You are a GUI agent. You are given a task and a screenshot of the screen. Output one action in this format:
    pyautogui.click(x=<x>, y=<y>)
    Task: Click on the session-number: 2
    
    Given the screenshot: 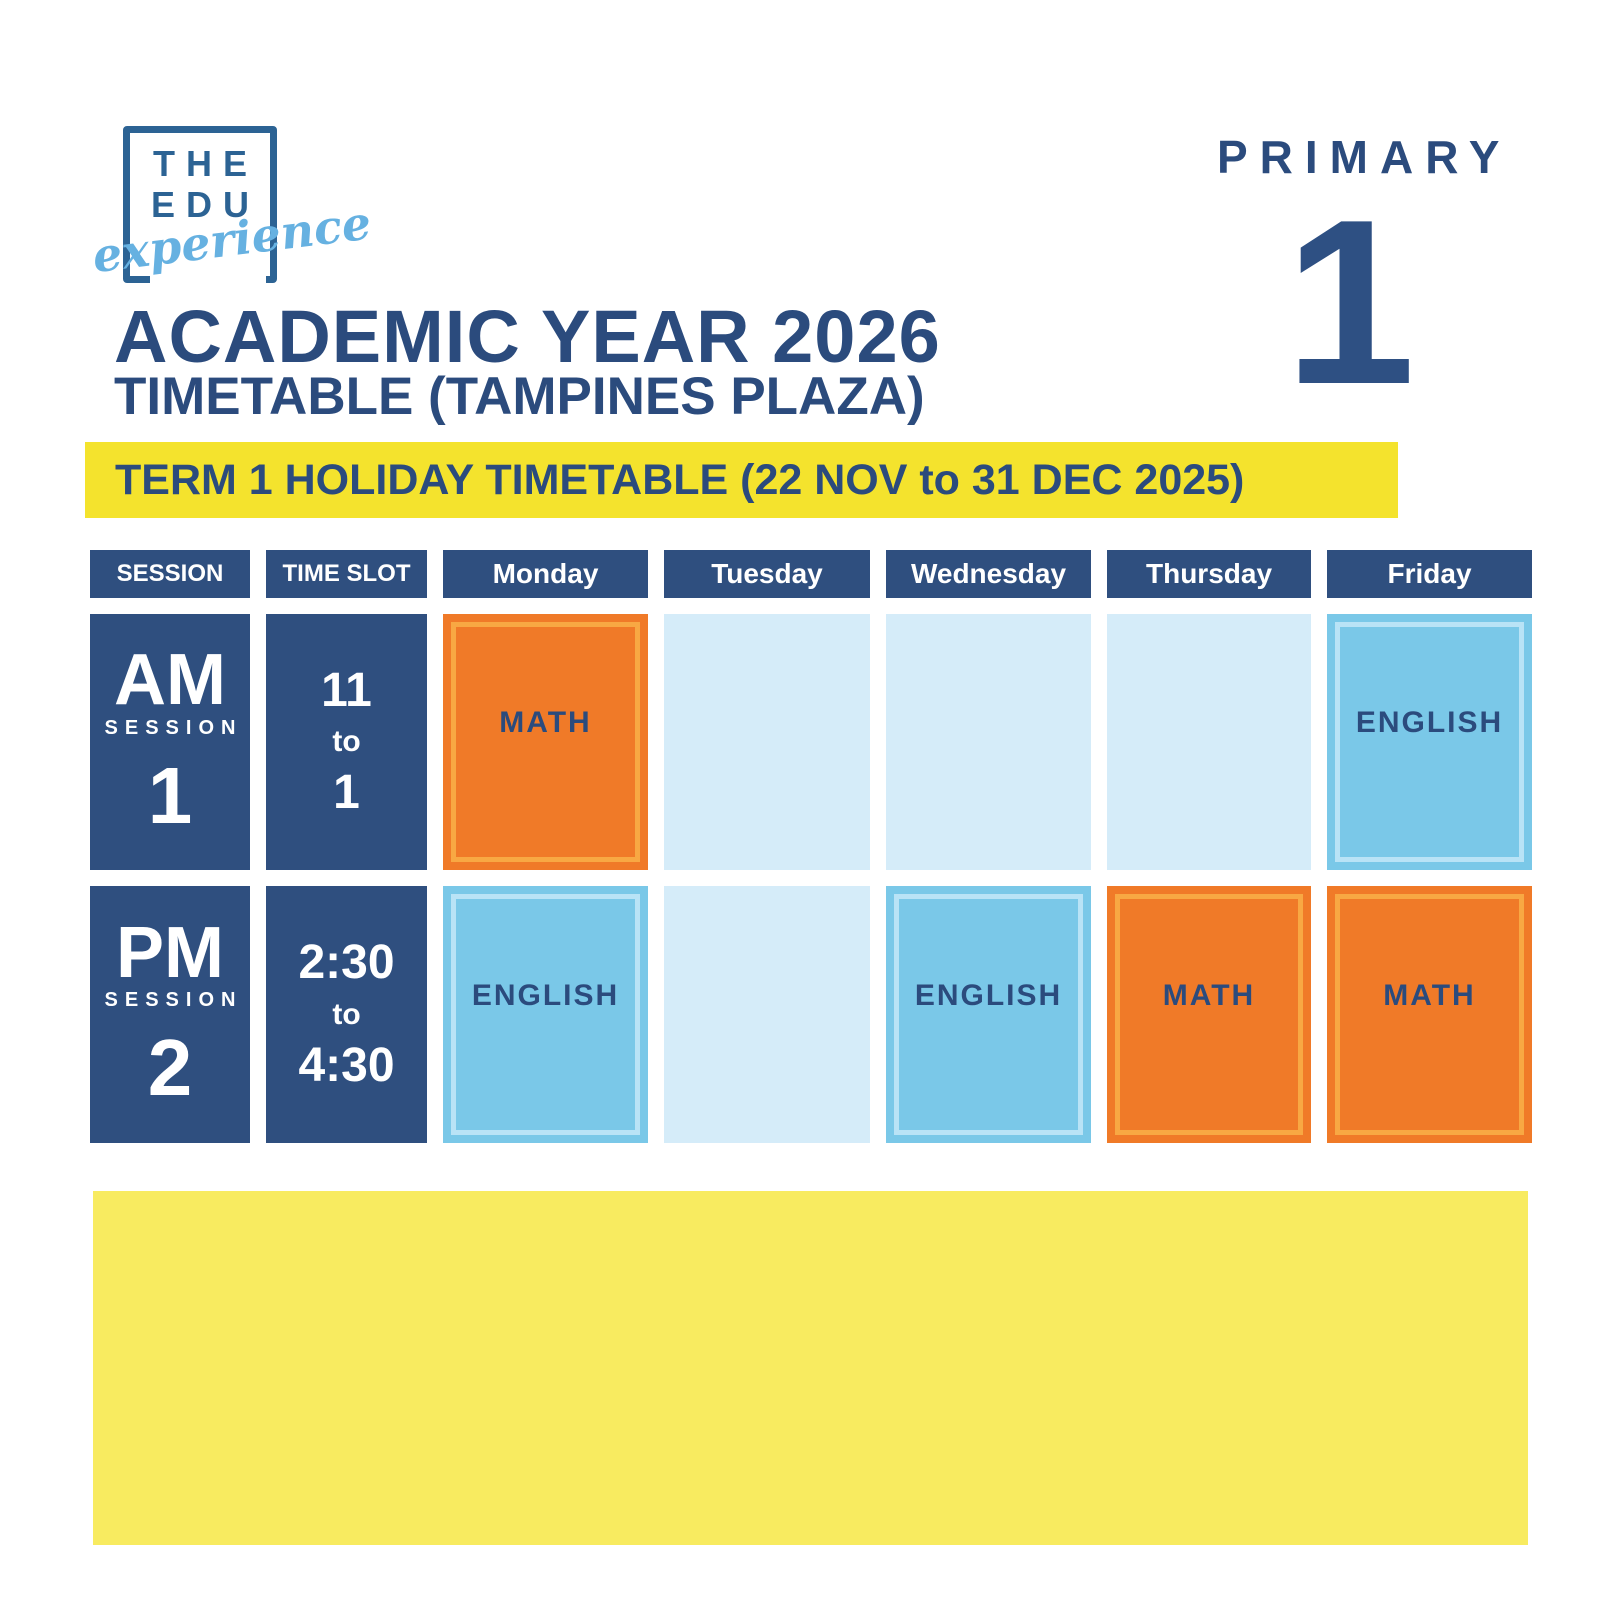 What is the action you would take?
    pyautogui.click(x=170, y=1068)
    